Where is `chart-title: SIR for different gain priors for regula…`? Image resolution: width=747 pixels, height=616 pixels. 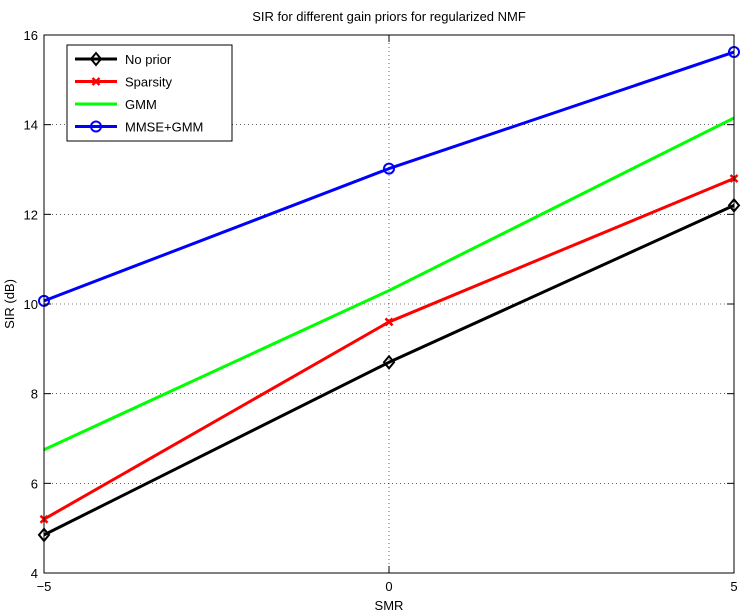
chart-title: SIR for different gain priors for regula… is located at coordinates (389, 16).